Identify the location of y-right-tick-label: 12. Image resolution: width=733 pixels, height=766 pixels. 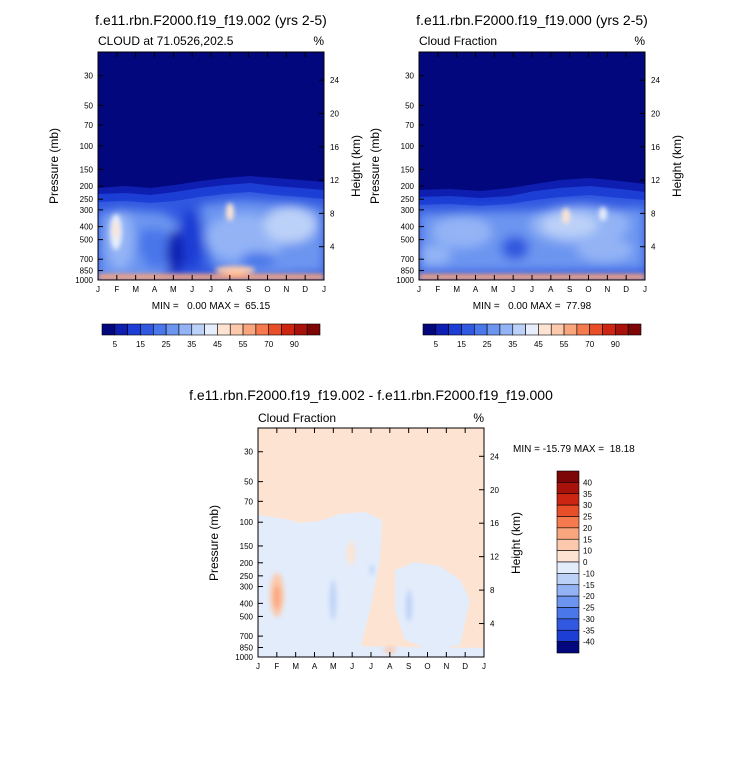
(334, 180).